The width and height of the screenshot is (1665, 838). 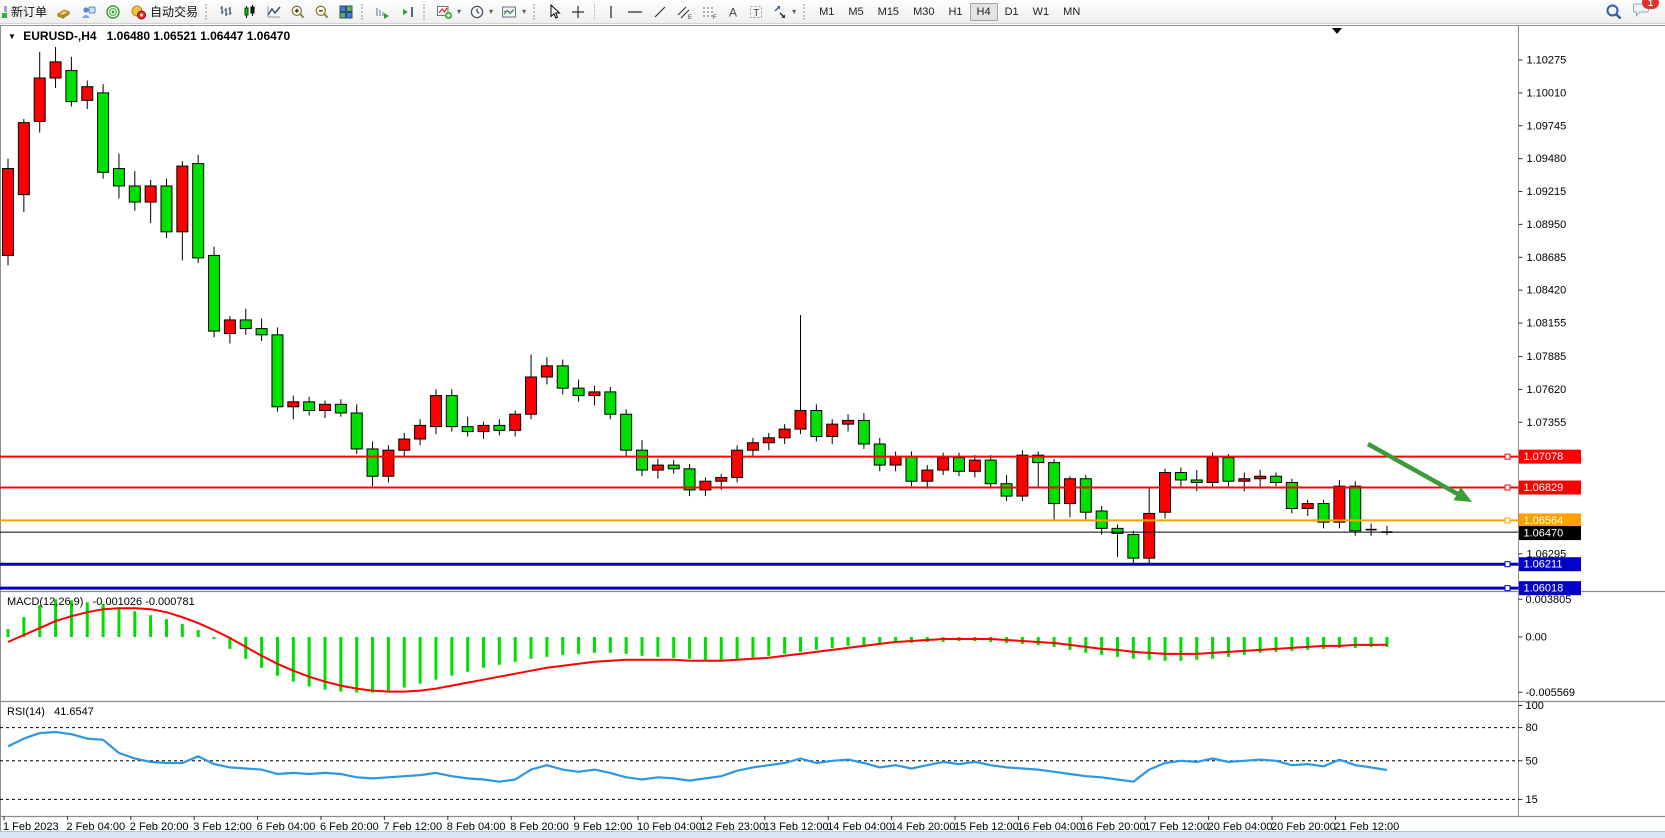 I want to click on bar-chart-icon, so click(x=226, y=10).